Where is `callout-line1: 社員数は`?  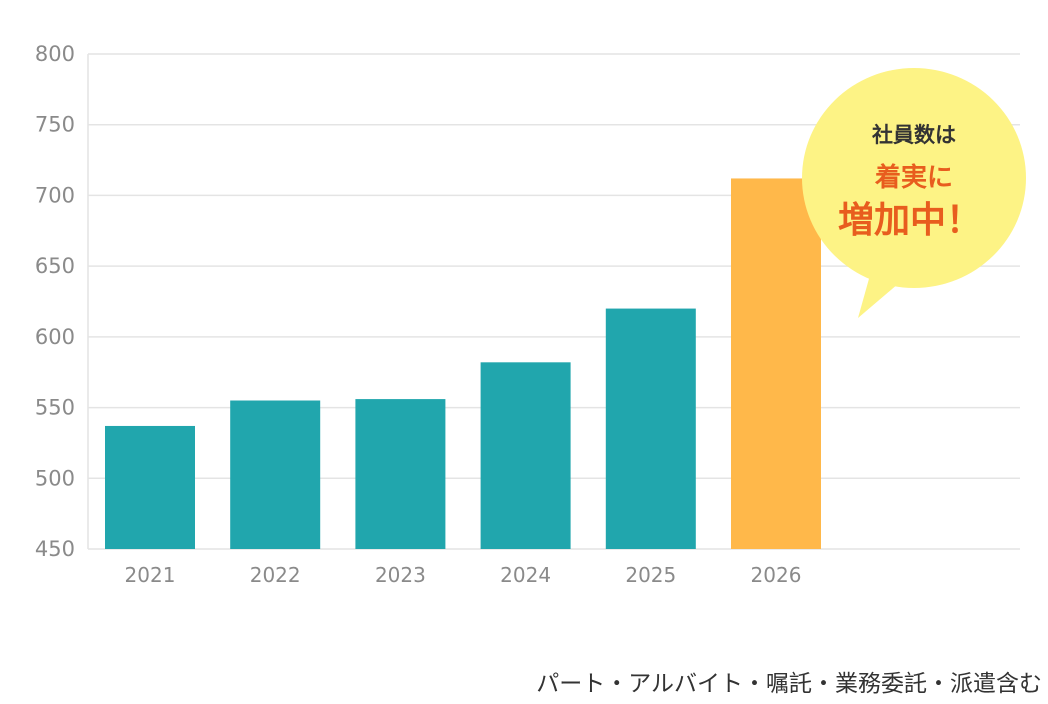
callout-line1: 社員数は is located at coordinates (913, 135).